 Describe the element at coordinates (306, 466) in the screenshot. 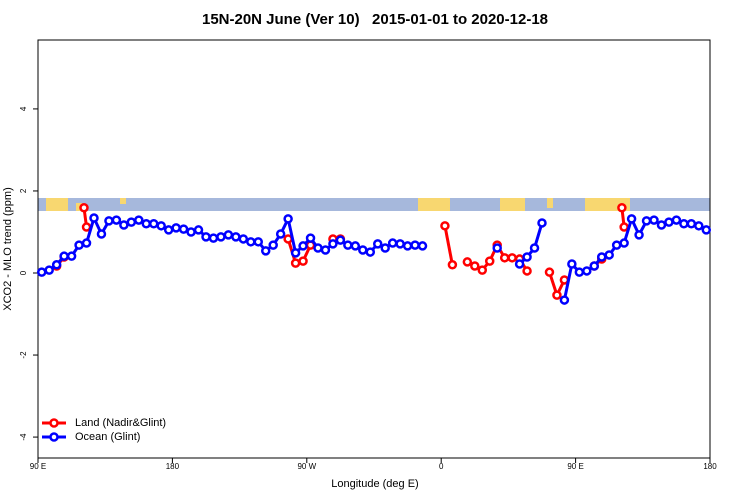

I see `x-tick-label: 90 W` at that location.